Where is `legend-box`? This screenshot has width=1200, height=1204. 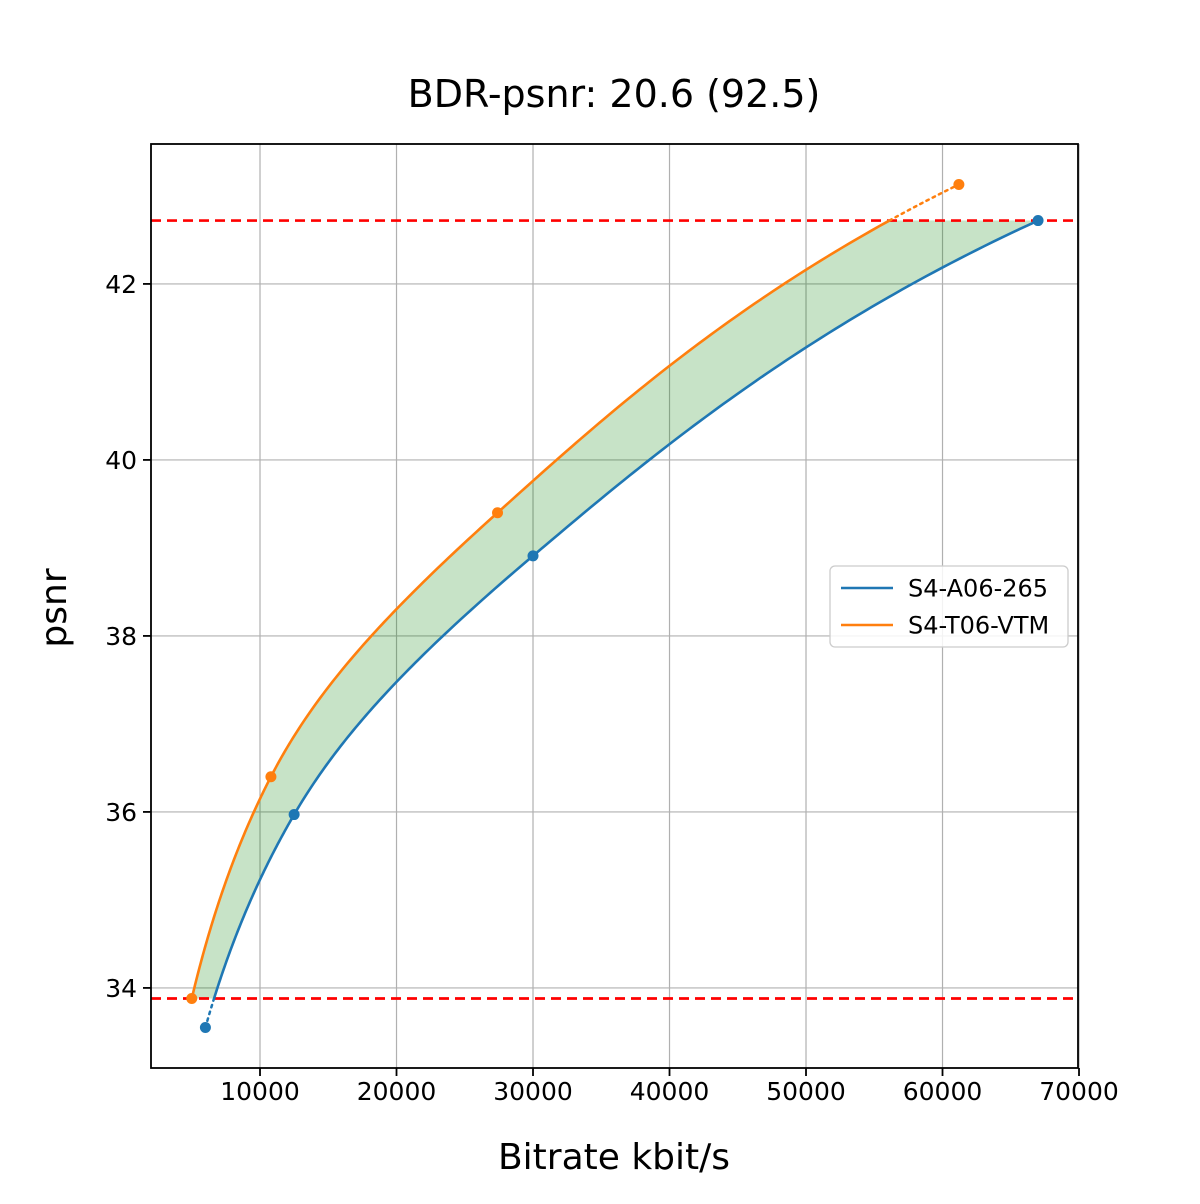
legend-box is located at coordinates (949, 606).